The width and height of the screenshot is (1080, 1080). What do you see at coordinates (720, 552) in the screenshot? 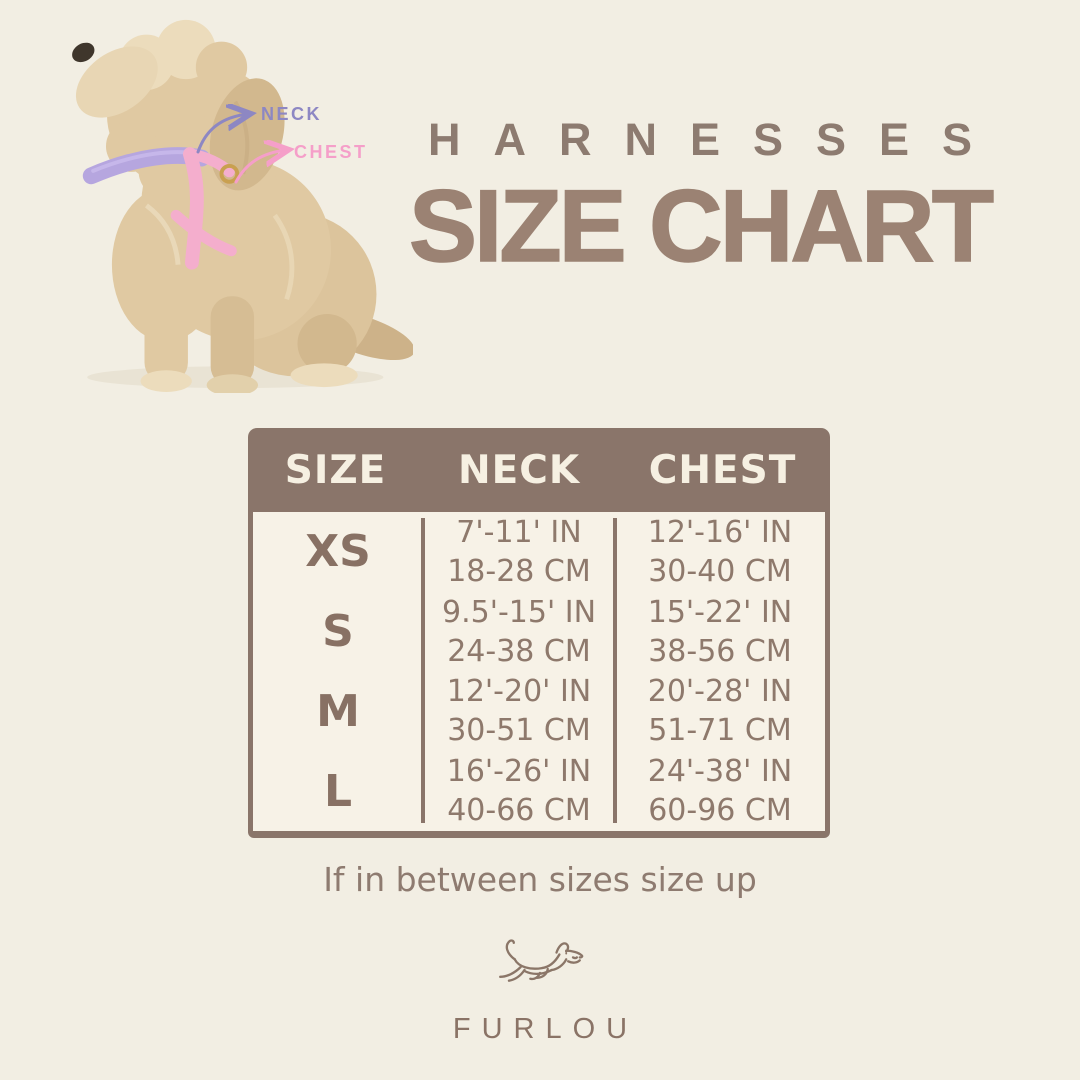
I see `chest-range: 12'-16' IN 30-40 CM` at bounding box center [720, 552].